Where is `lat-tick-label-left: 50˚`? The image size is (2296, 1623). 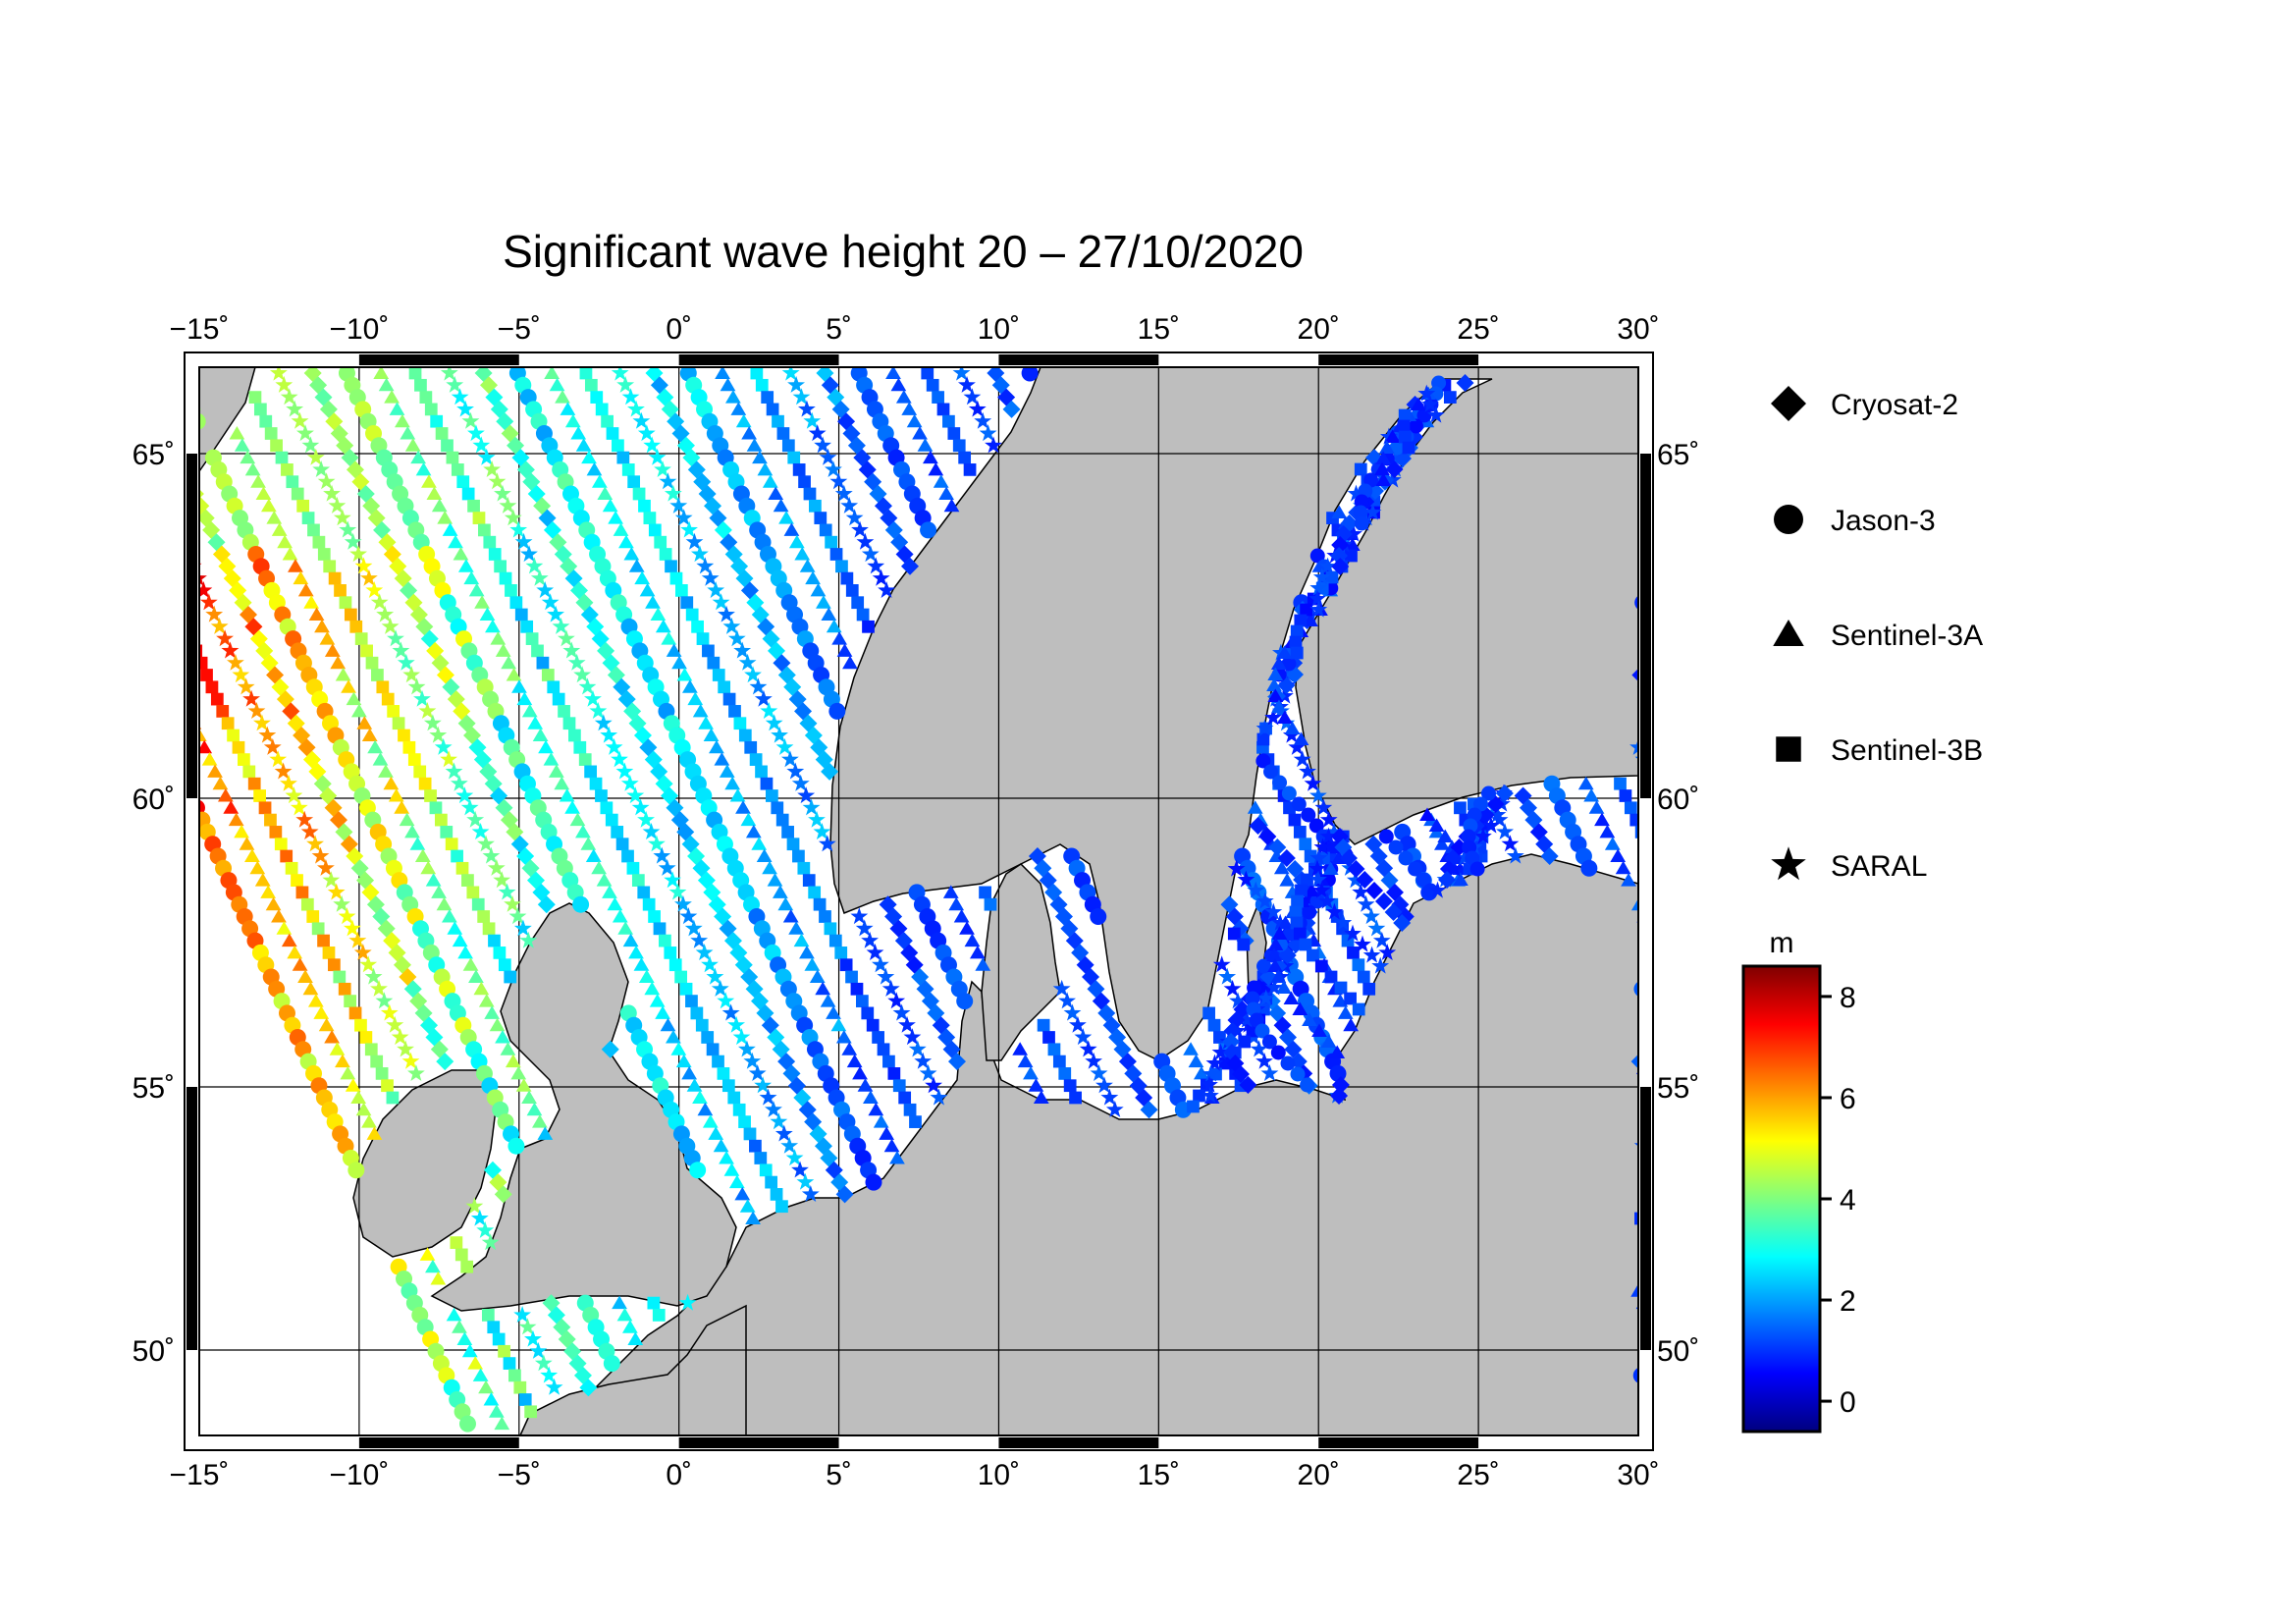 lat-tick-label-left: 50˚ is located at coordinates (154, 1352).